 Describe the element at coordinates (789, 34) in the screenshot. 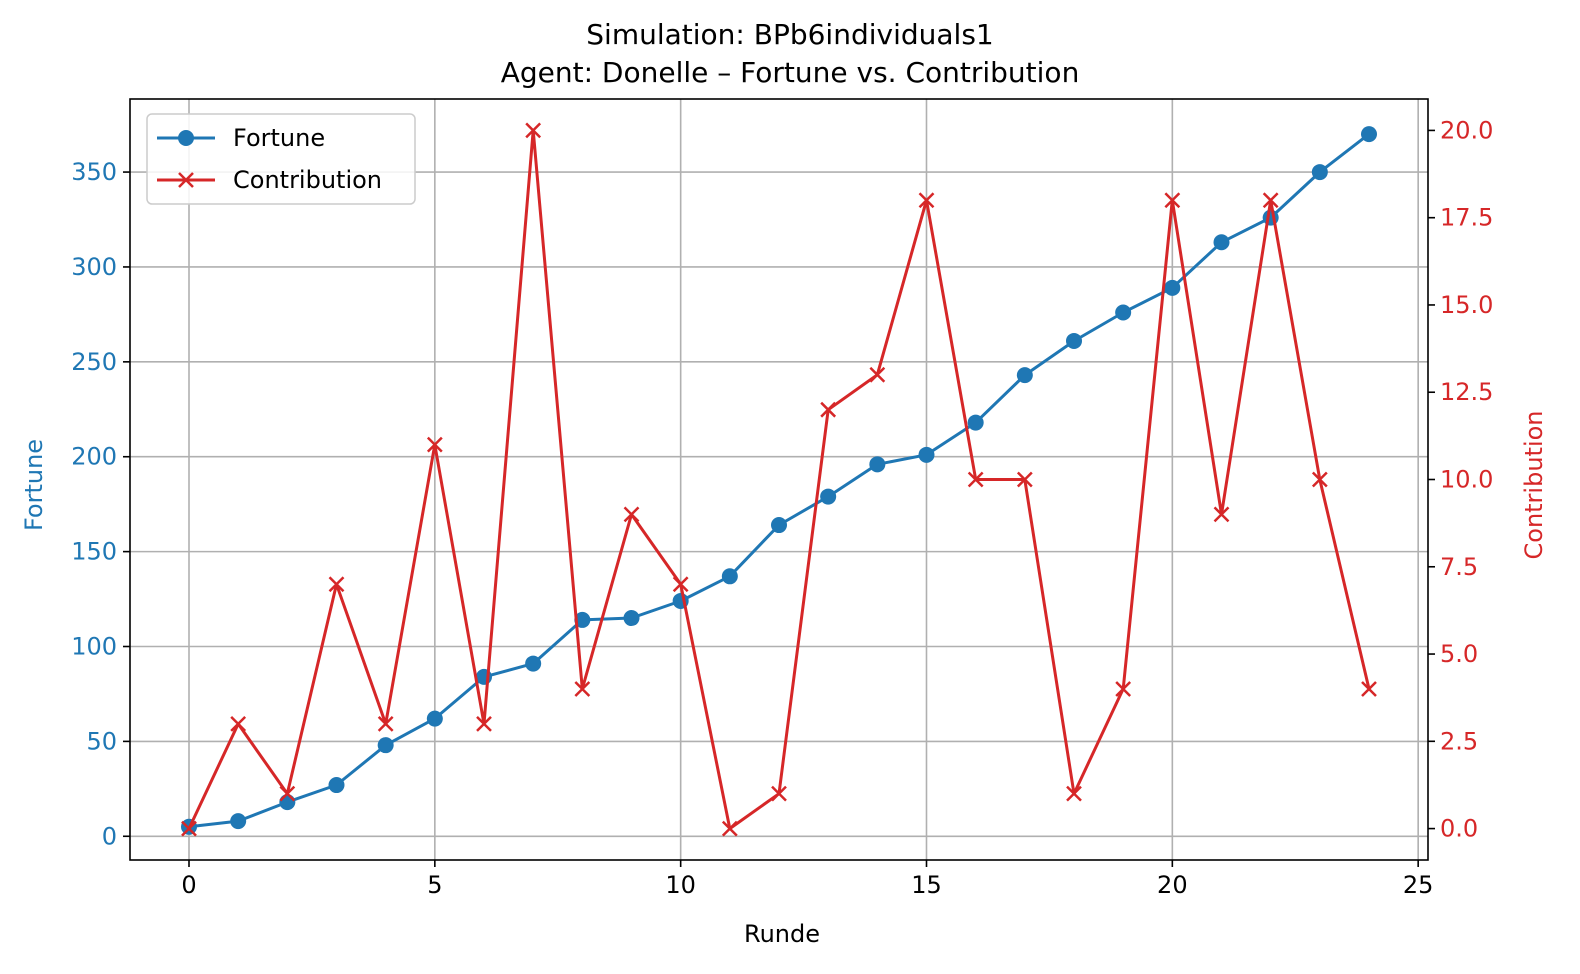

I see `chart-title: Simulation: BPb6individuals1` at that location.